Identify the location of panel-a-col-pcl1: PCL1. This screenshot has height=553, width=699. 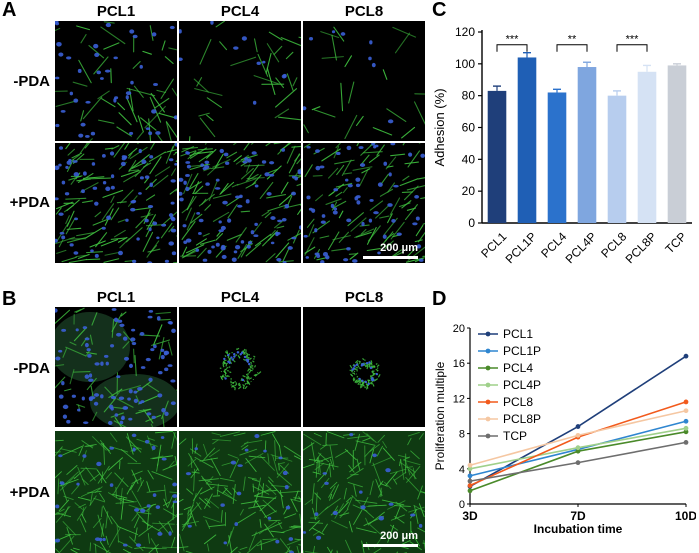
(116, 11).